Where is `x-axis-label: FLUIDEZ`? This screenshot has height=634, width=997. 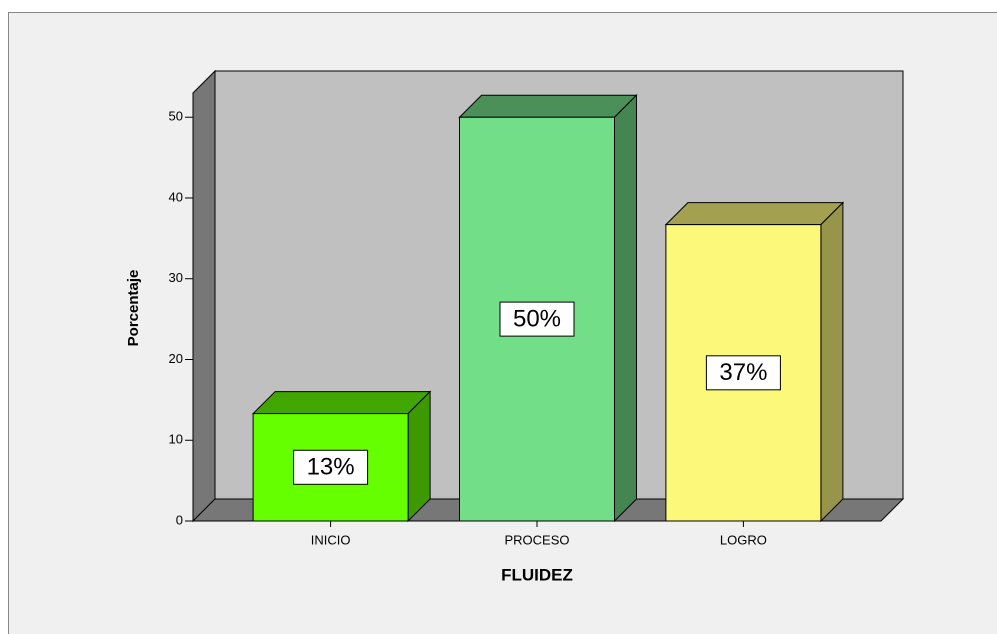 x-axis-label: FLUIDEZ is located at coordinates (537, 574).